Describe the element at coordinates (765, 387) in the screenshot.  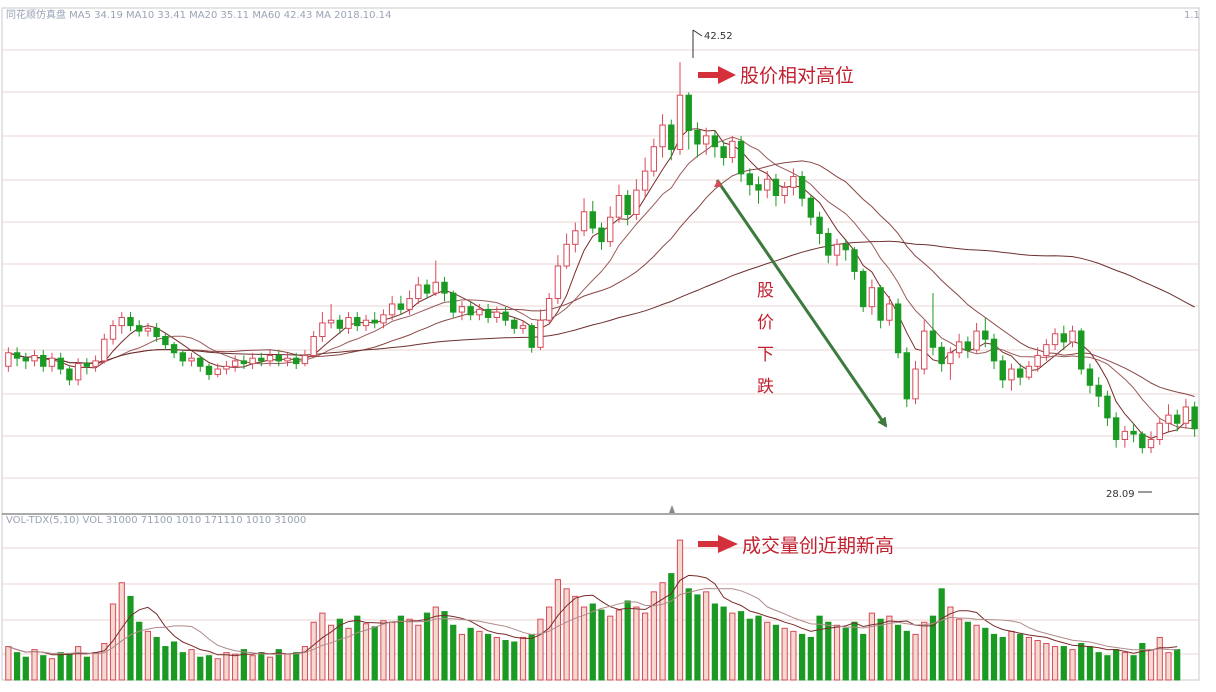
I see `price-fall-char-4: 跌` at that location.